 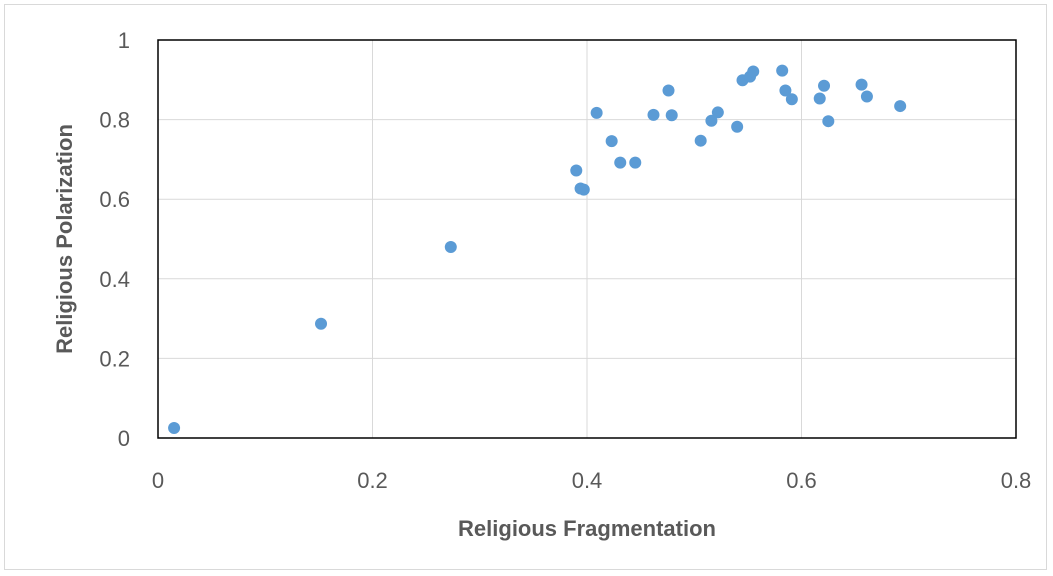 I want to click on y-tick-label: 0.8, so click(x=114, y=120).